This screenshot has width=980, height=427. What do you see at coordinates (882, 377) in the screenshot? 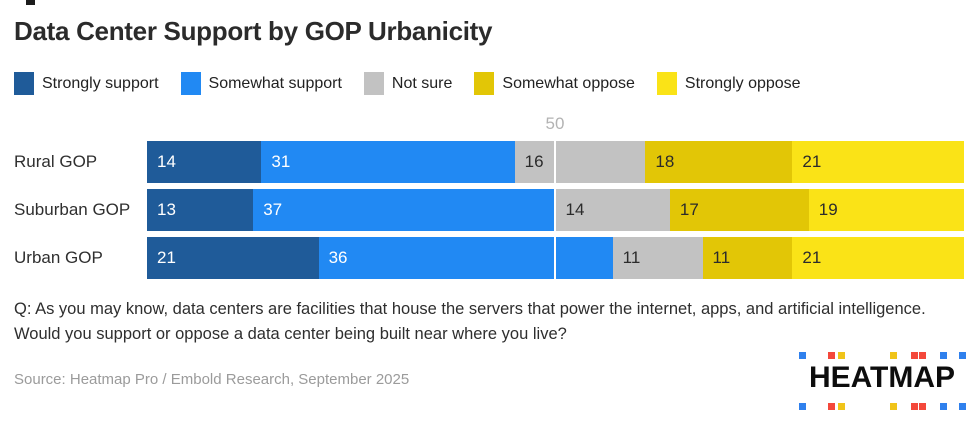
I see `logo-text: HEATMAP` at bounding box center [882, 377].